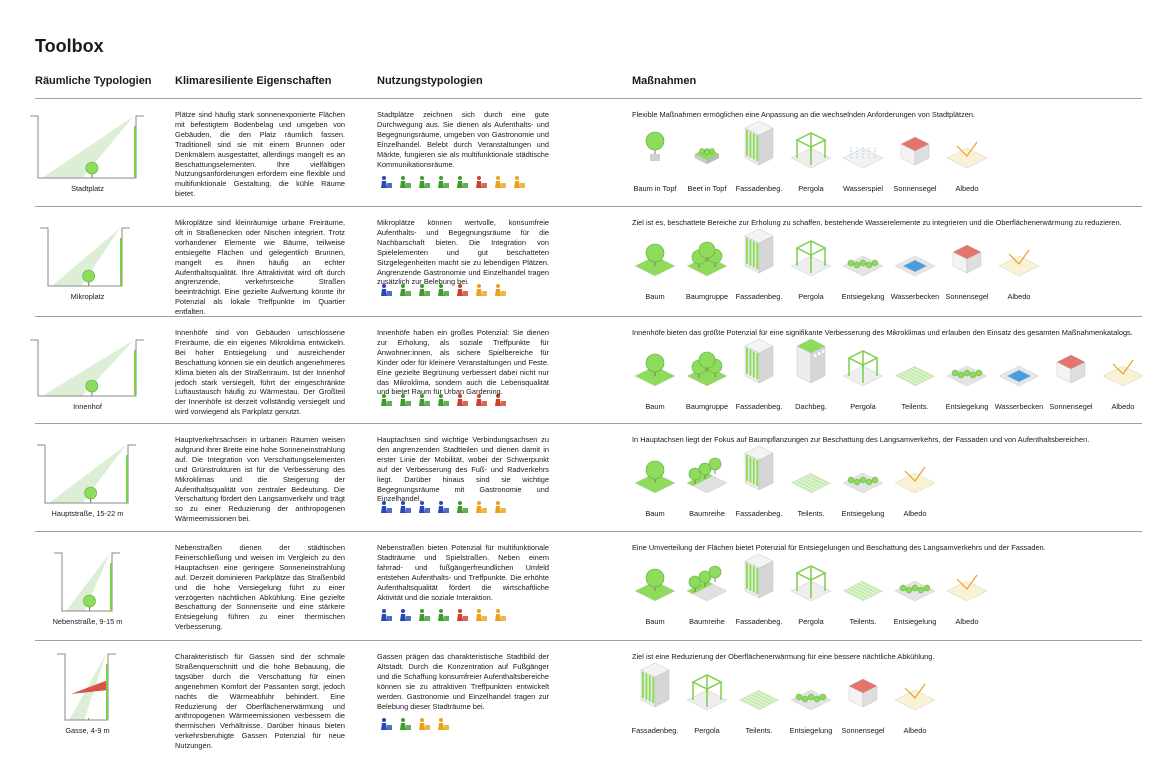 Image resolution: width=1176 pixels, height=784 pixels. I want to click on column-header: Räumliche Typologien, so click(93, 81).